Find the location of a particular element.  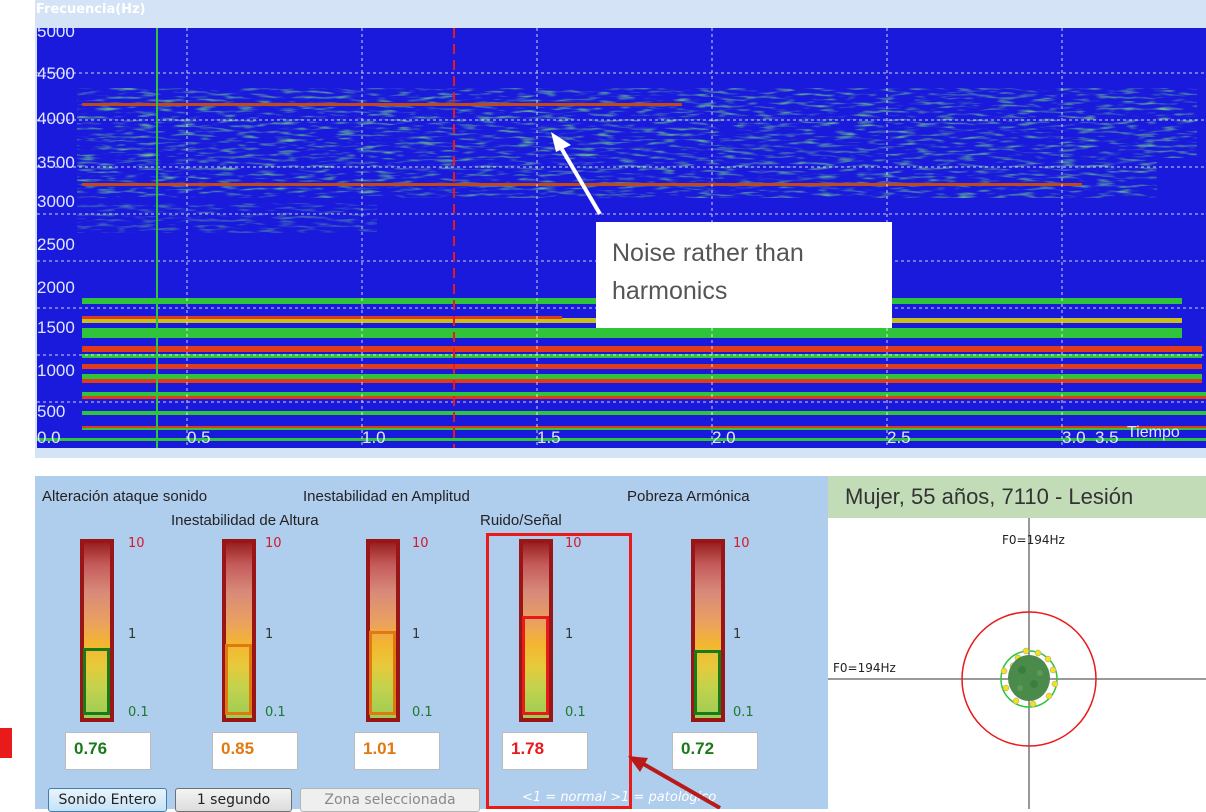

left-marker is located at coordinates (6, 743).